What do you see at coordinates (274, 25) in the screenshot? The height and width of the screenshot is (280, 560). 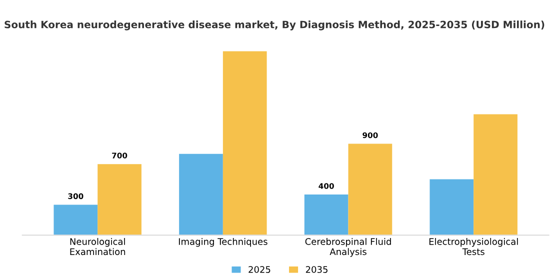 I see `chart-title: South Korea neurodegenerative disease market, By Diagnosis Method, 2025-2035 (USD Million)` at bounding box center [274, 25].